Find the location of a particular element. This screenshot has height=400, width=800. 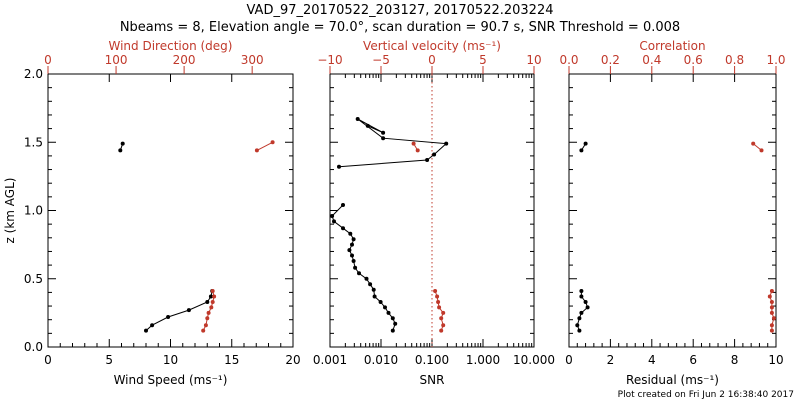

x-tick-label: 1.000 is located at coordinates (483, 360).